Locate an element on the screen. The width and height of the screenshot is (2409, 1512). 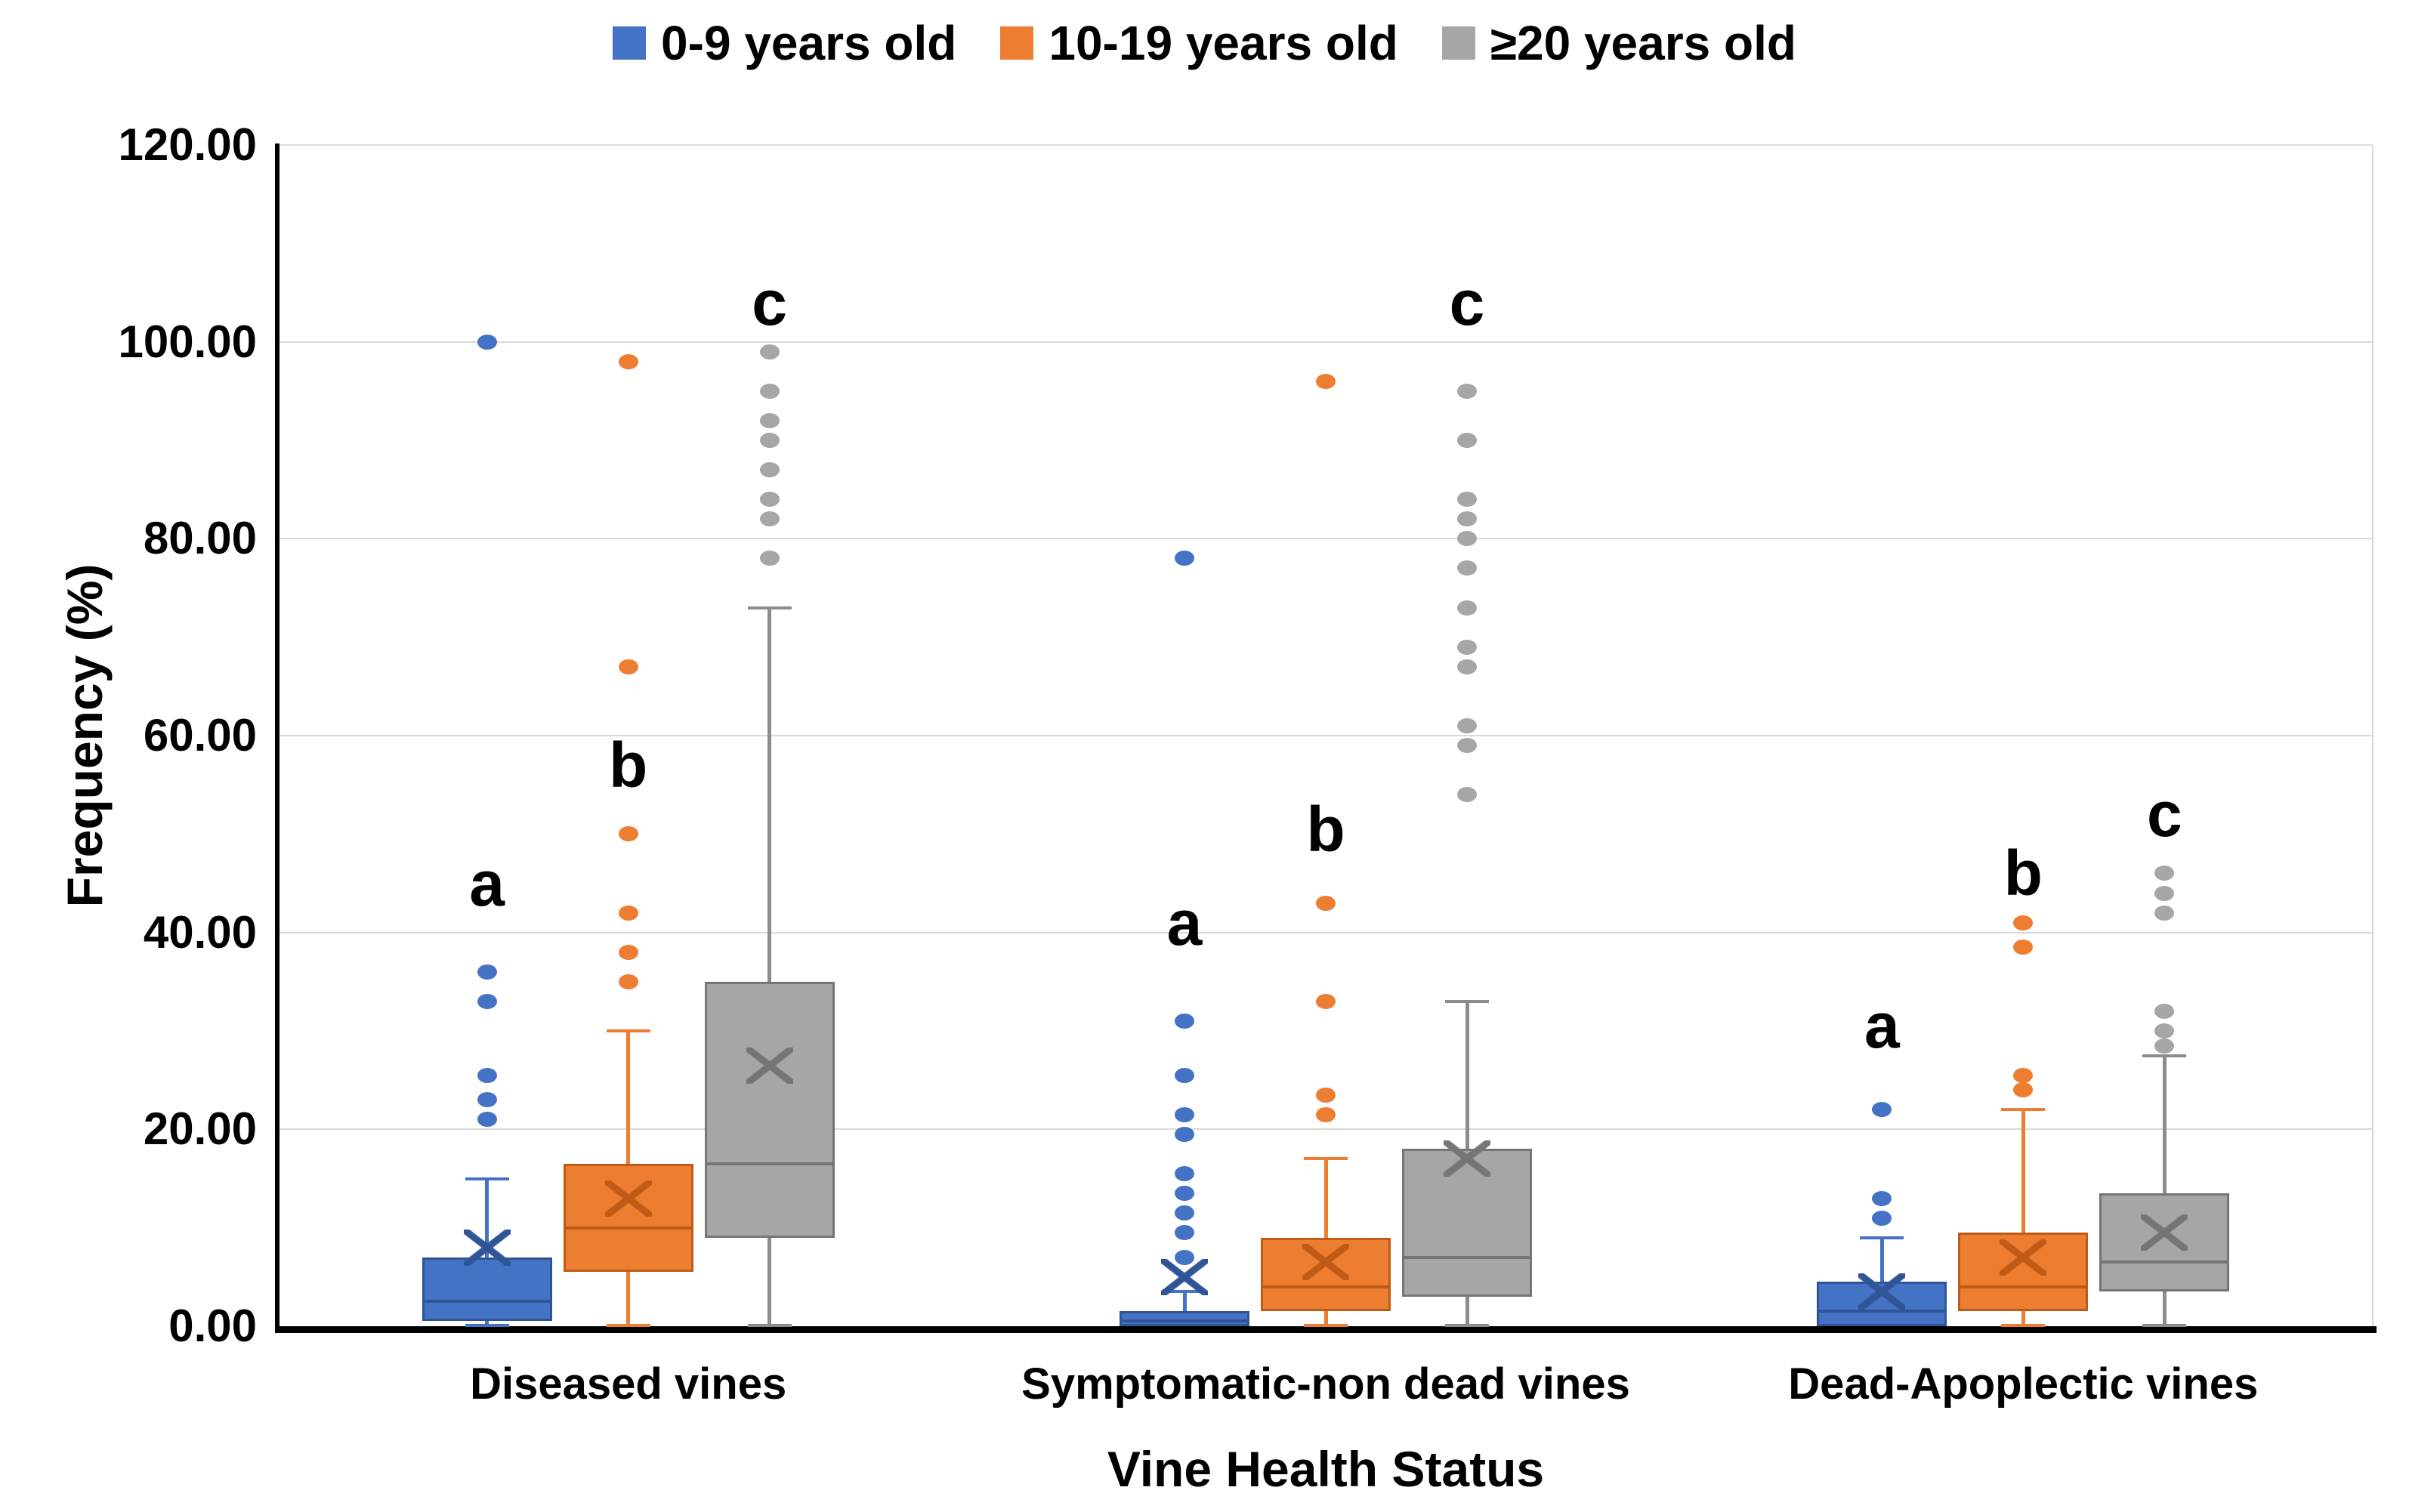
y-tick-80.00: 80.00 is located at coordinates (200, 538).